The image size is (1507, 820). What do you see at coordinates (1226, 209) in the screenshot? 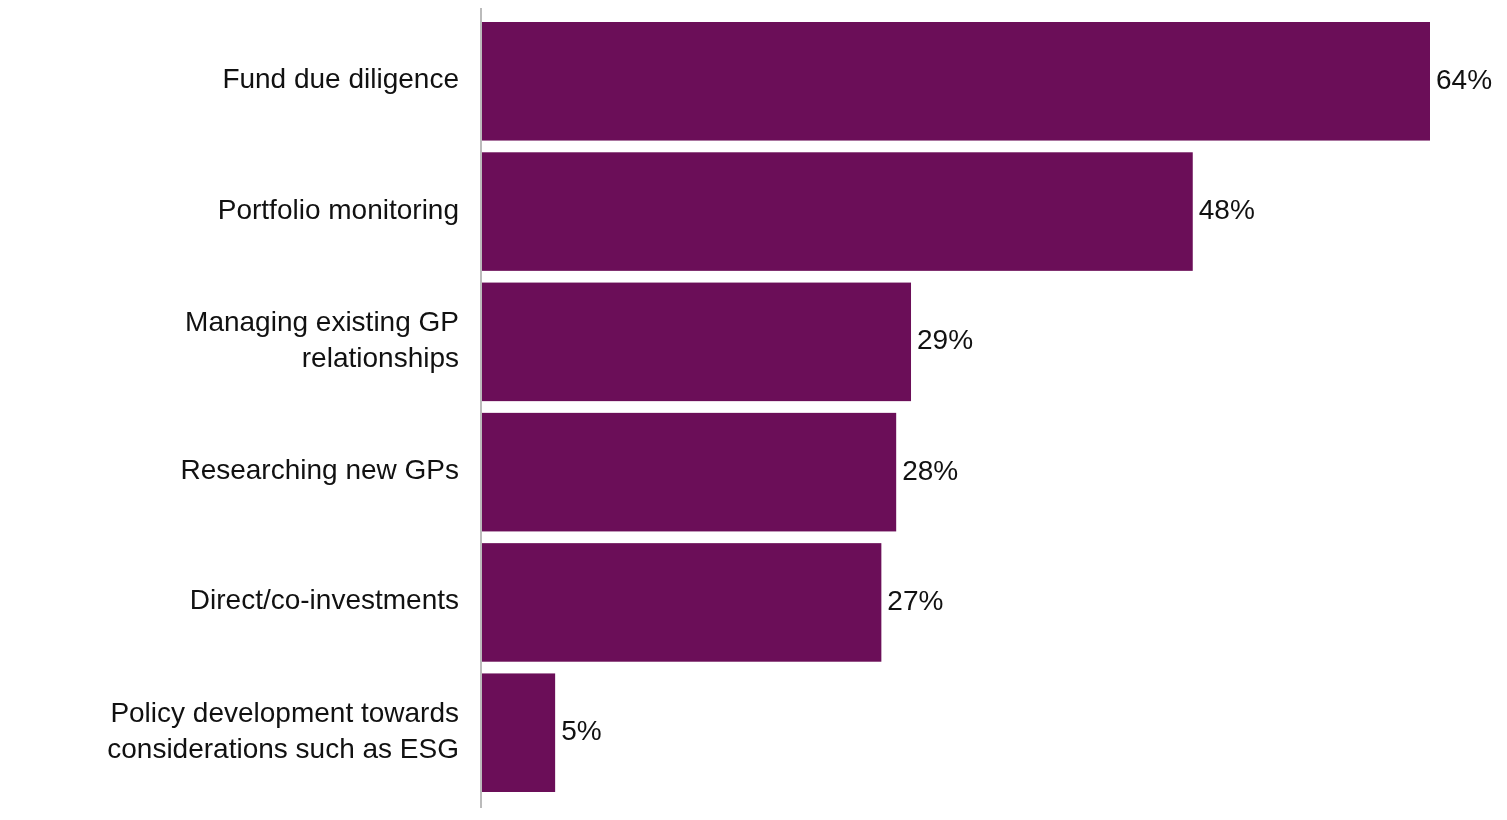
I see `data-label: 48%` at bounding box center [1226, 209].